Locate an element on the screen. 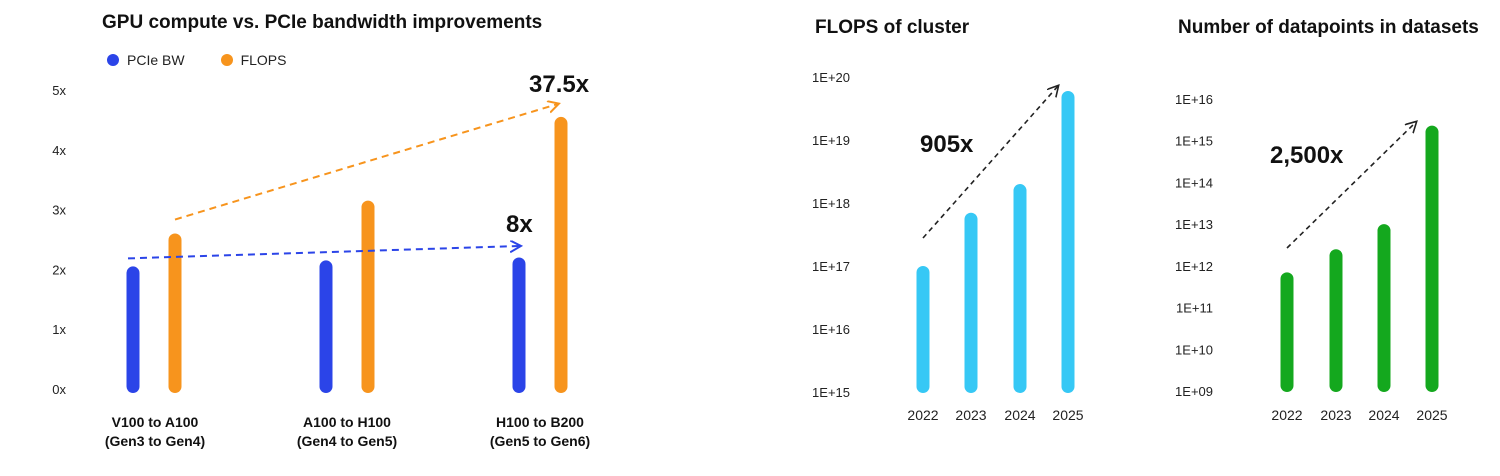 The width and height of the screenshot is (1500, 476). y-tick-label: 4x is located at coordinates (59, 150).